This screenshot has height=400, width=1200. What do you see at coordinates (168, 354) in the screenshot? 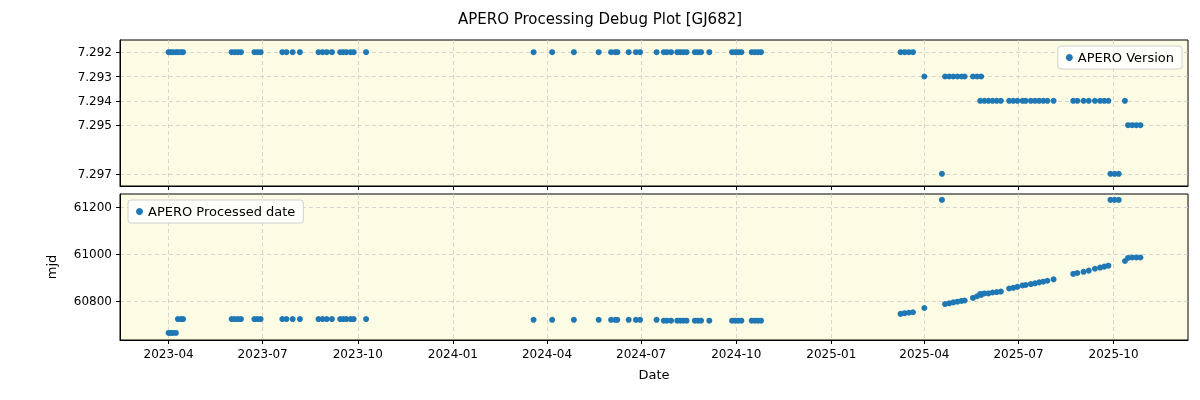
I see `x-tick-label: 2023-04` at bounding box center [168, 354].